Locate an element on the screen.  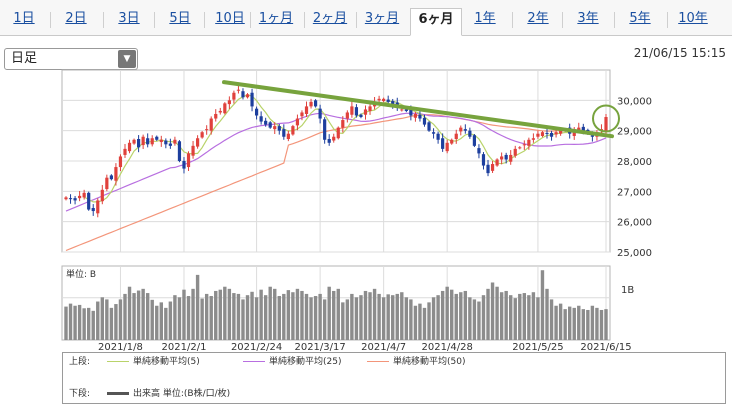
tab-period-9: 1年 is located at coordinates (485, 18).